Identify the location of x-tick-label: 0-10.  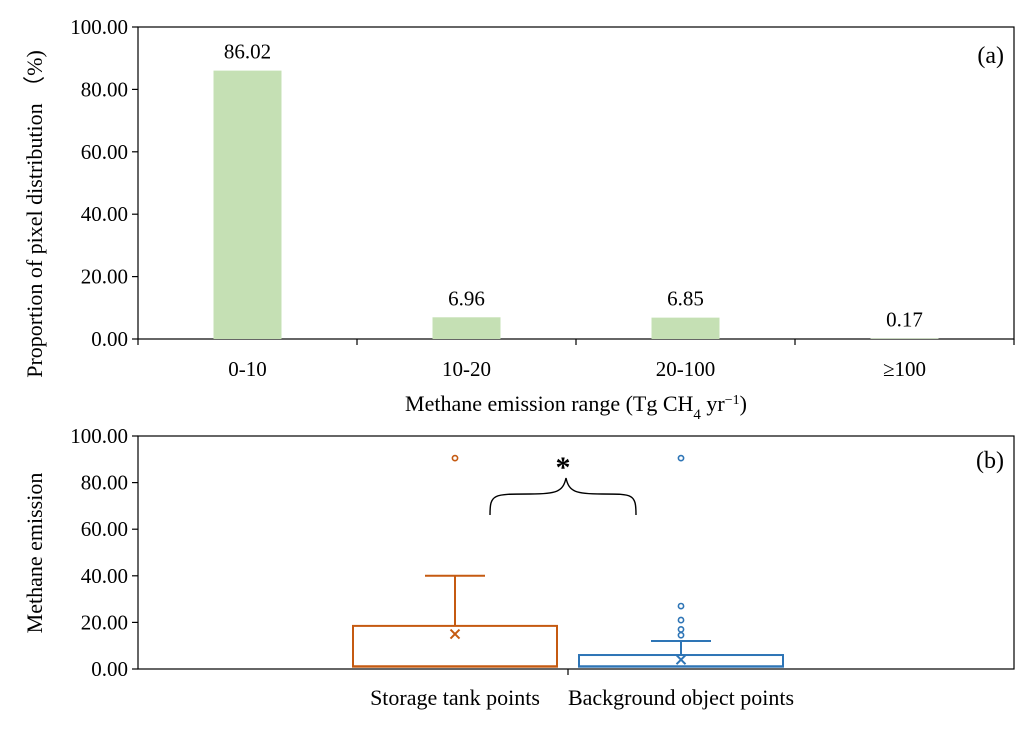
(247, 369).